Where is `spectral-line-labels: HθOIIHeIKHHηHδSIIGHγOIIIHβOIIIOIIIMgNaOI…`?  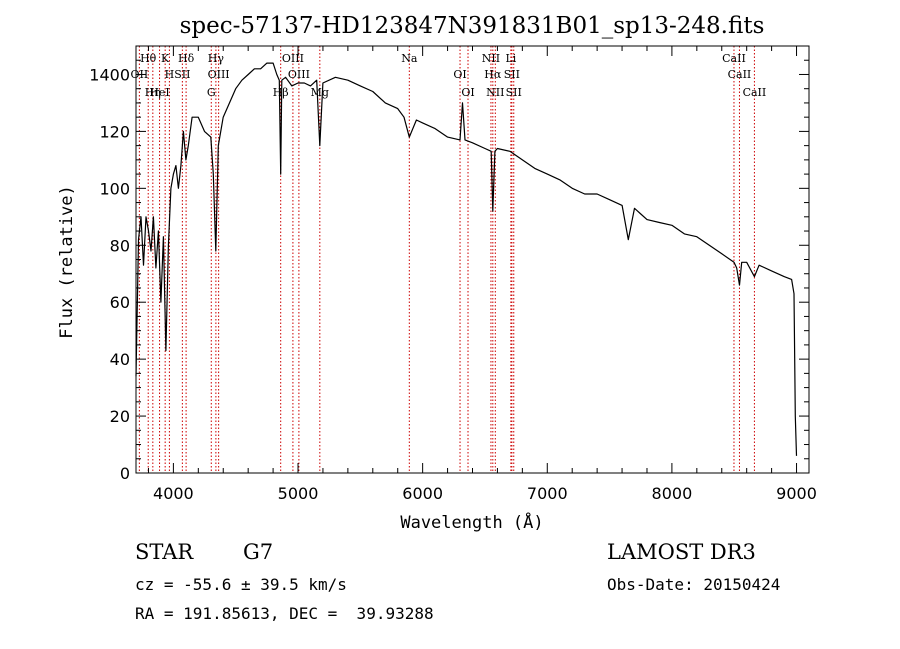 spectral-line-labels: HθOIIHeIKHHηHδSIIGHγOIIIHβOIIIOIIIMgNaOI… is located at coordinates (449, 75).